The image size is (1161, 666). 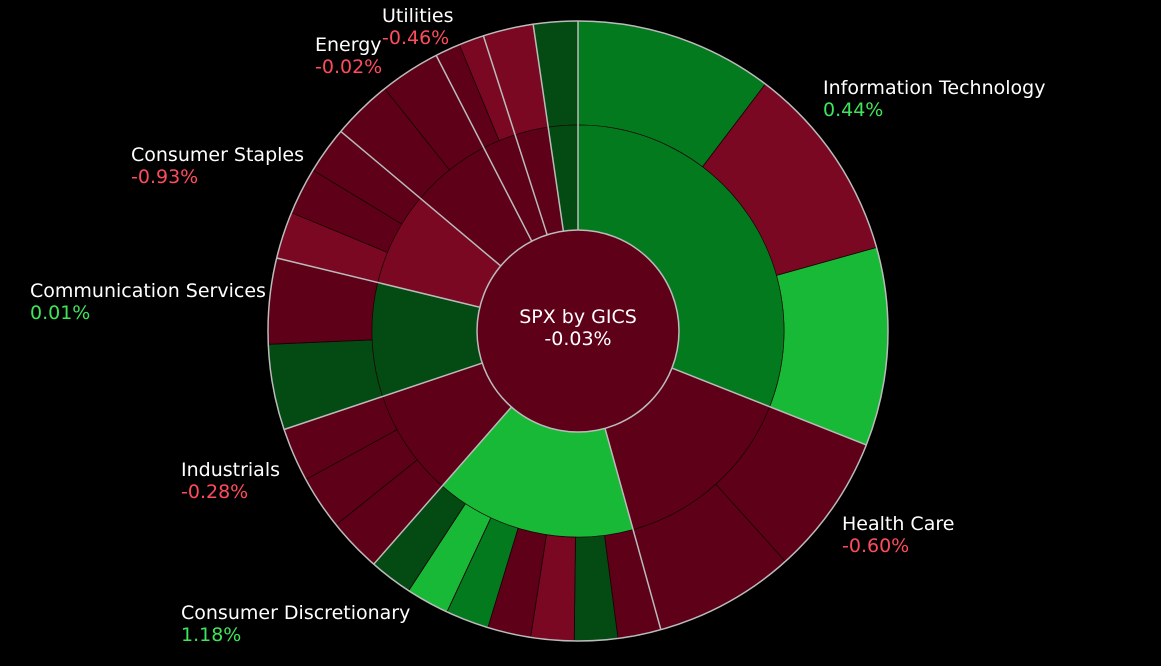 I want to click on sector-name: Communication Services, so click(x=148, y=291).